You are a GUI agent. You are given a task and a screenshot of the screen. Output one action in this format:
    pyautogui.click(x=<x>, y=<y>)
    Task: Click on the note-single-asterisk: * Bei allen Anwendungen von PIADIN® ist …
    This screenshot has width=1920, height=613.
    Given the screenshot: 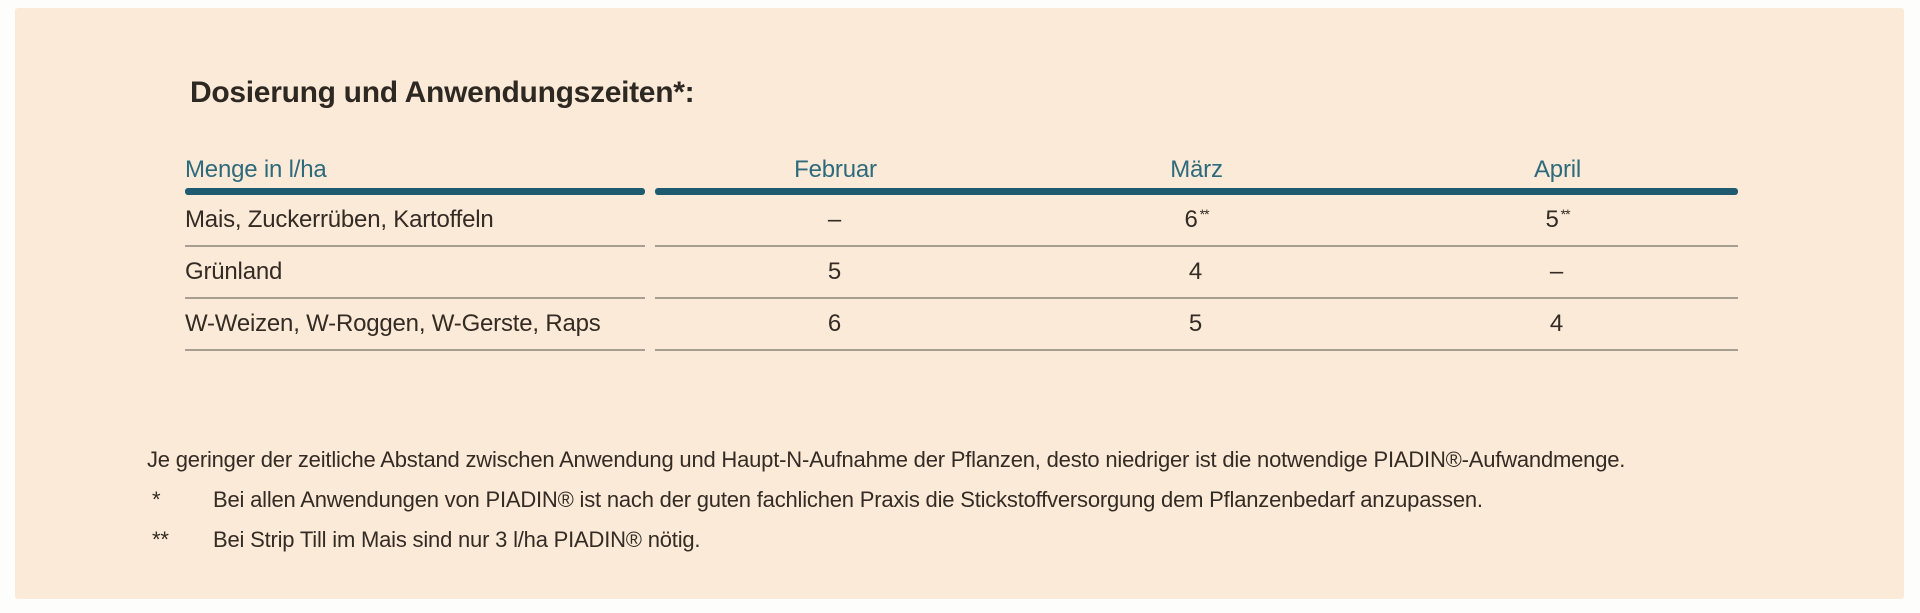 What is the action you would take?
    pyautogui.click(x=957, y=500)
    